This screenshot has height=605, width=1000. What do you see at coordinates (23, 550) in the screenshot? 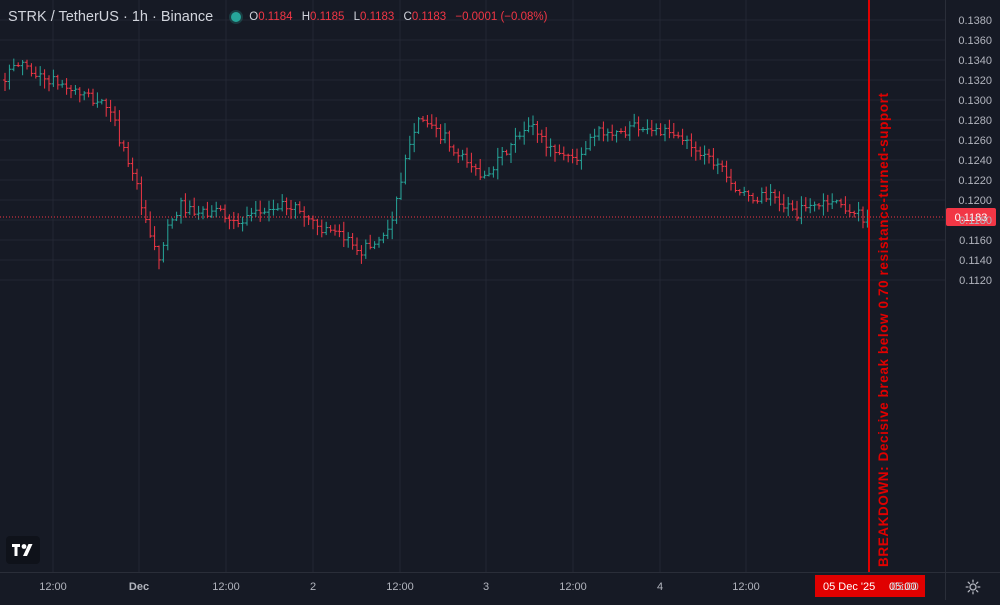
I see `tradingview-logo-icon` at bounding box center [23, 550].